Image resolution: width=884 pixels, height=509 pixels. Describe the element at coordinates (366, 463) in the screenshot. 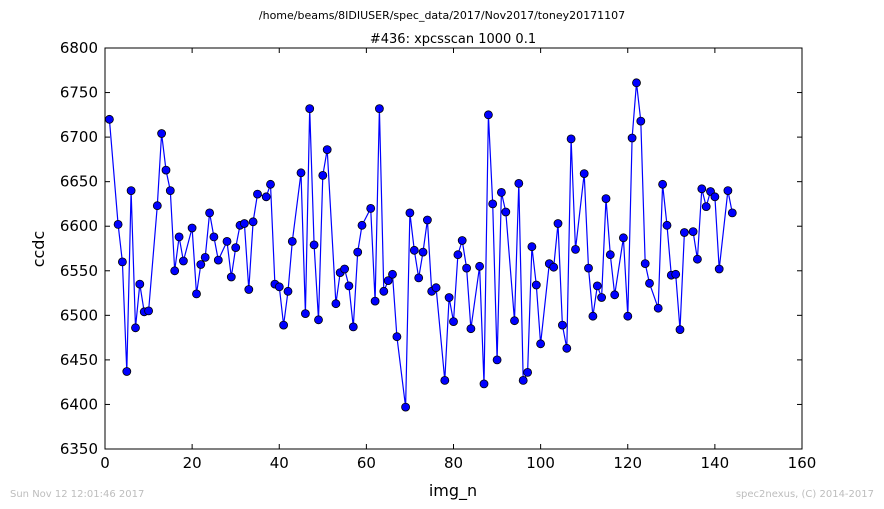

I see `x-tick-label: 60` at that location.